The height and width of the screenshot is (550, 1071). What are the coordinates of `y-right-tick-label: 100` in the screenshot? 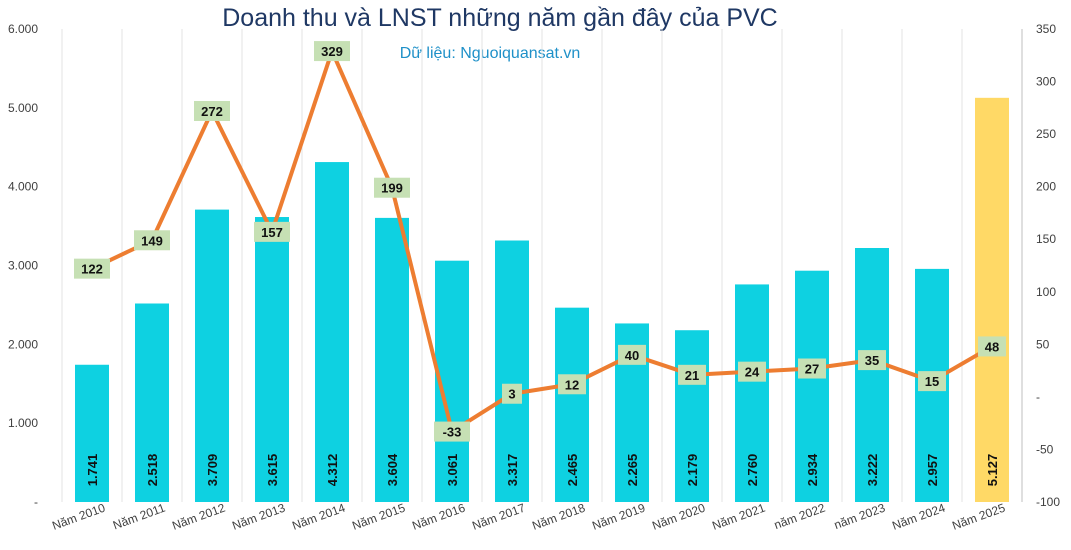 It's located at (1046, 292).